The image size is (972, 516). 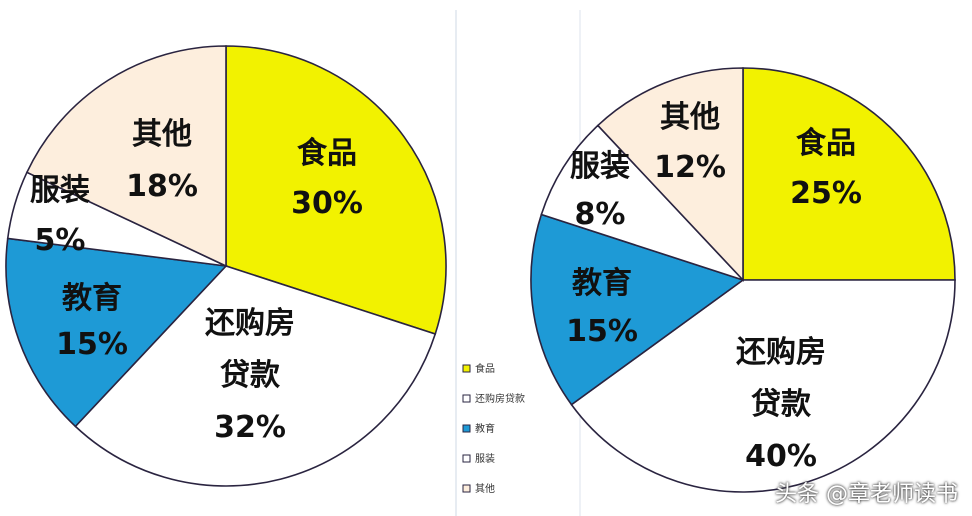 I want to click on legend-label-0: 食品, so click(x=485, y=368).